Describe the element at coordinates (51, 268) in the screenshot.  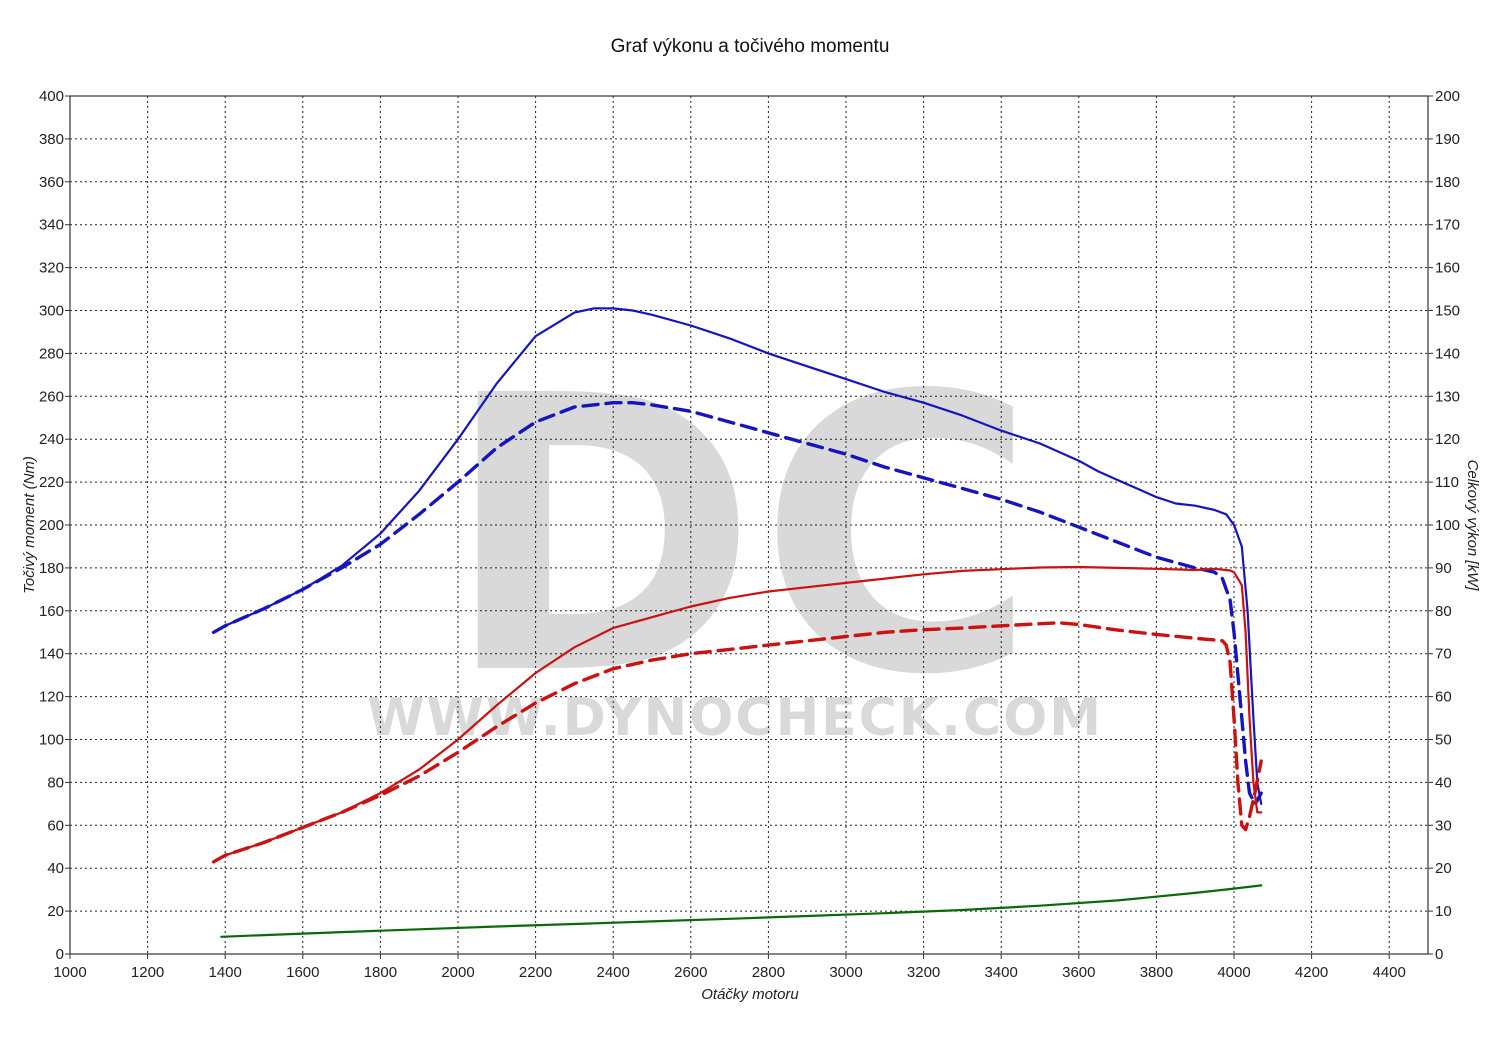
I see `y-left-tick-label: 320` at that location.